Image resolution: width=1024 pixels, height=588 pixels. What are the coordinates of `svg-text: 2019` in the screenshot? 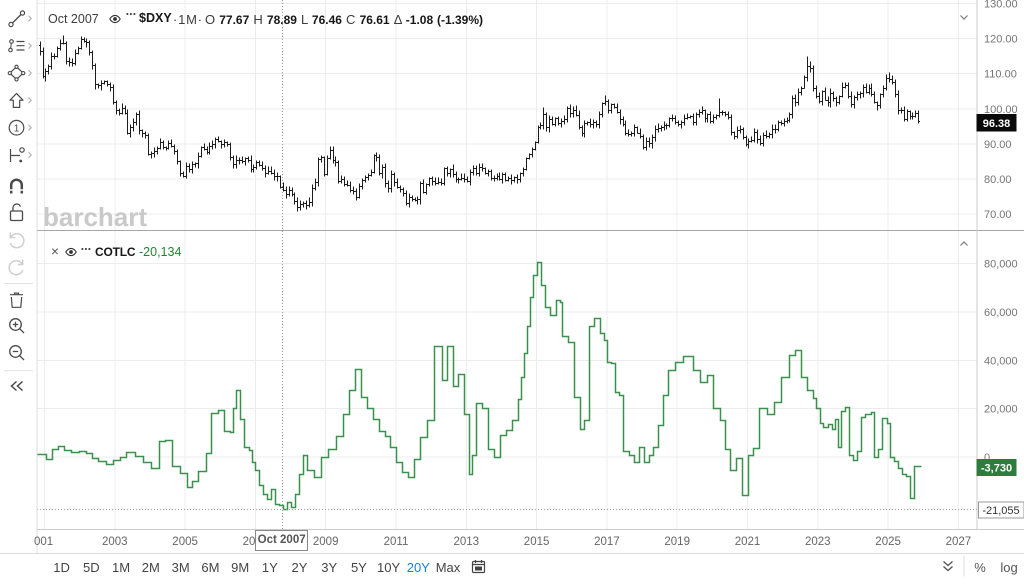 It's located at (677, 542).